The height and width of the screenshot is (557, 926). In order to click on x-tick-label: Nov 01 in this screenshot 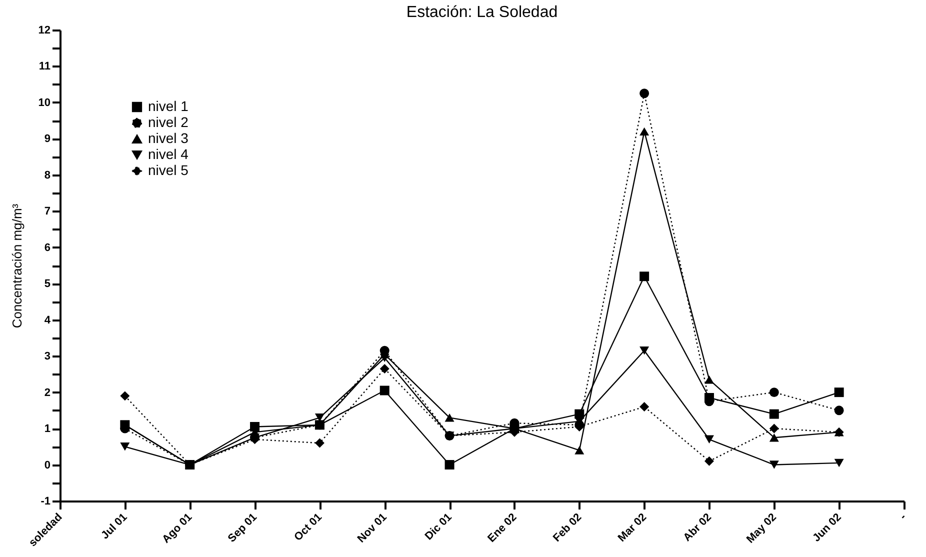, I will do `click(372, 528)`.